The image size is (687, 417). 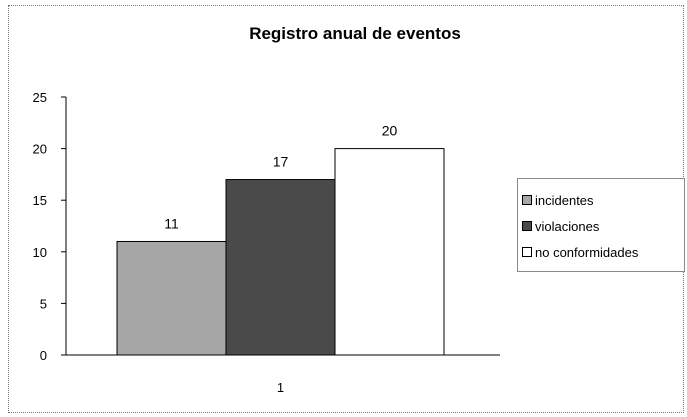 I want to click on legend-item-incidentes: incidentes, so click(x=603, y=200).